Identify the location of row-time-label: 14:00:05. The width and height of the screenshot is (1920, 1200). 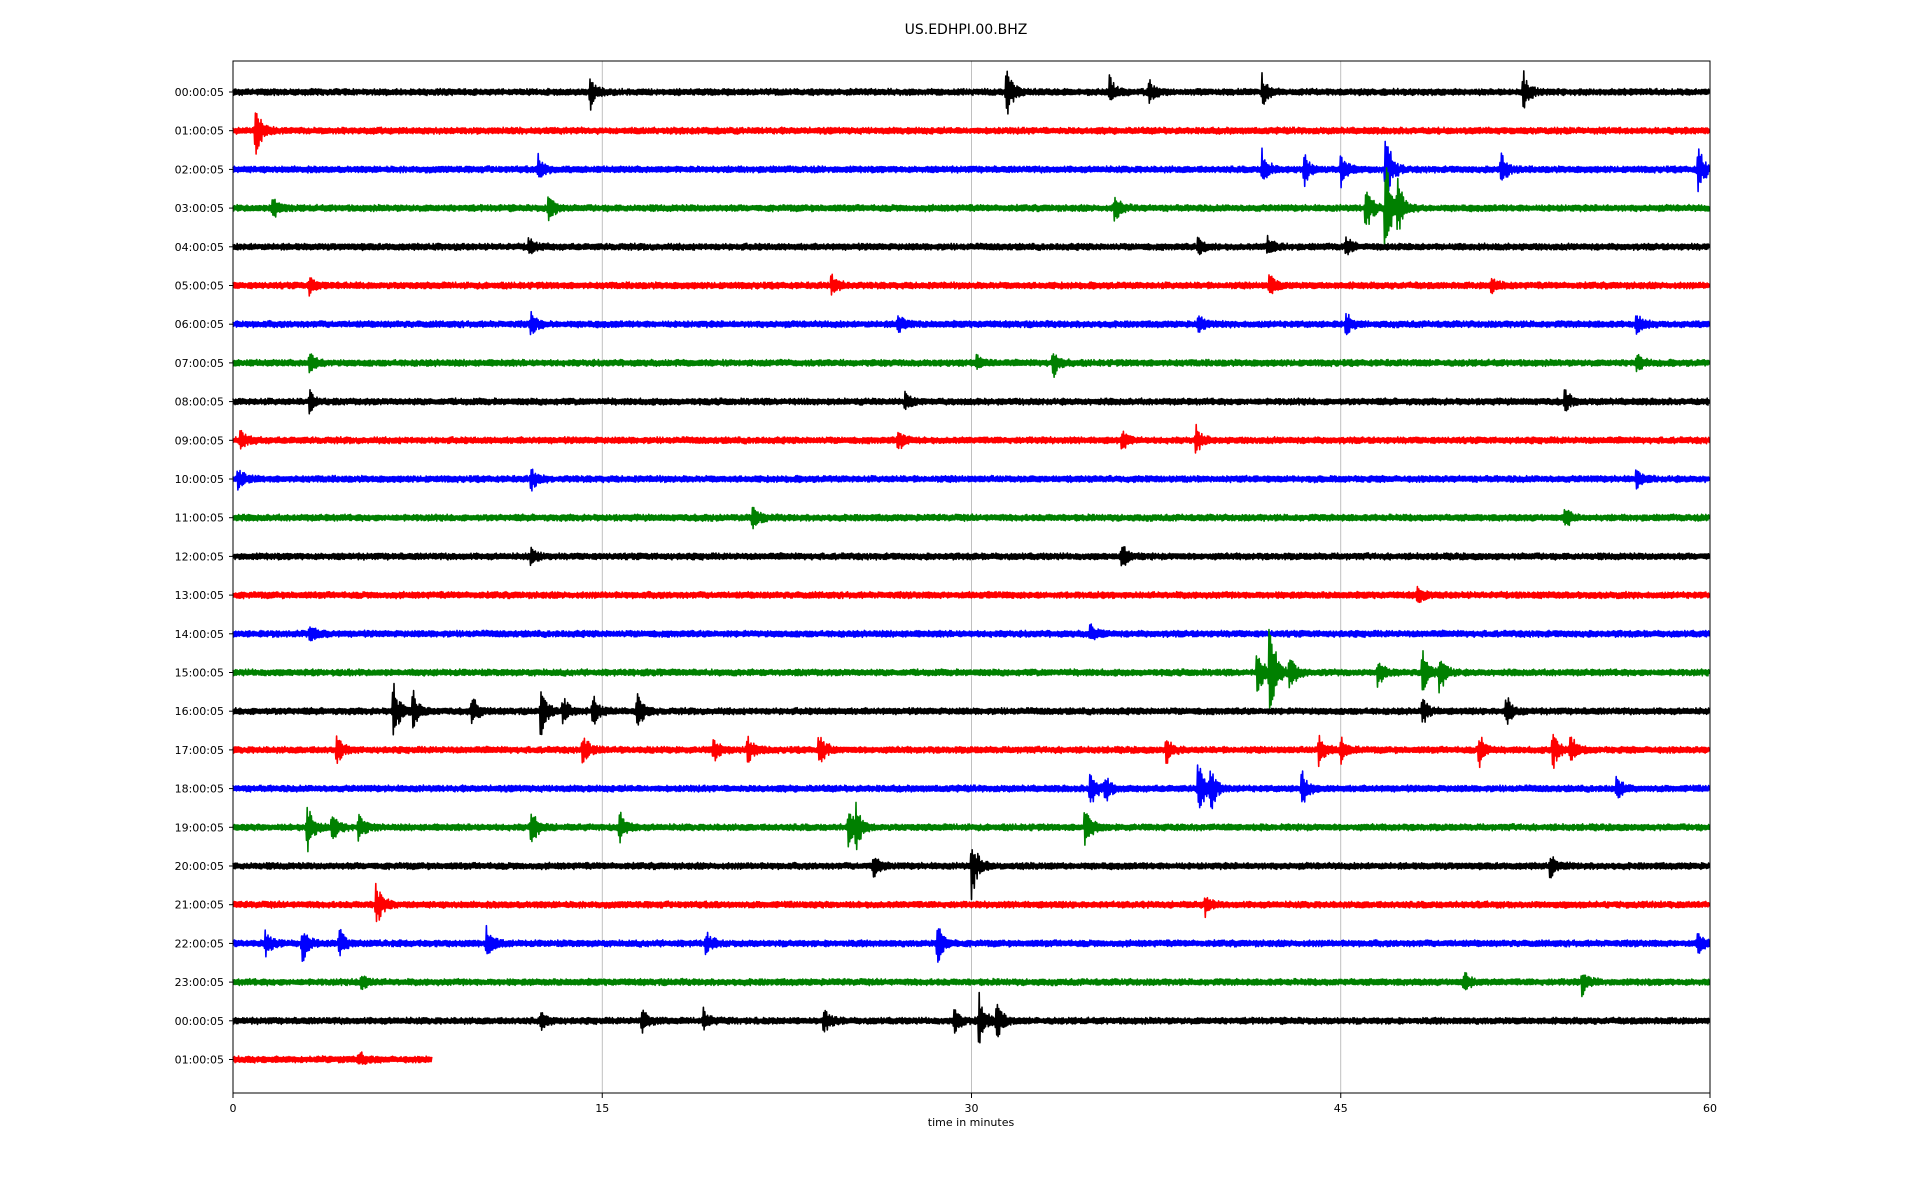
(199, 634).